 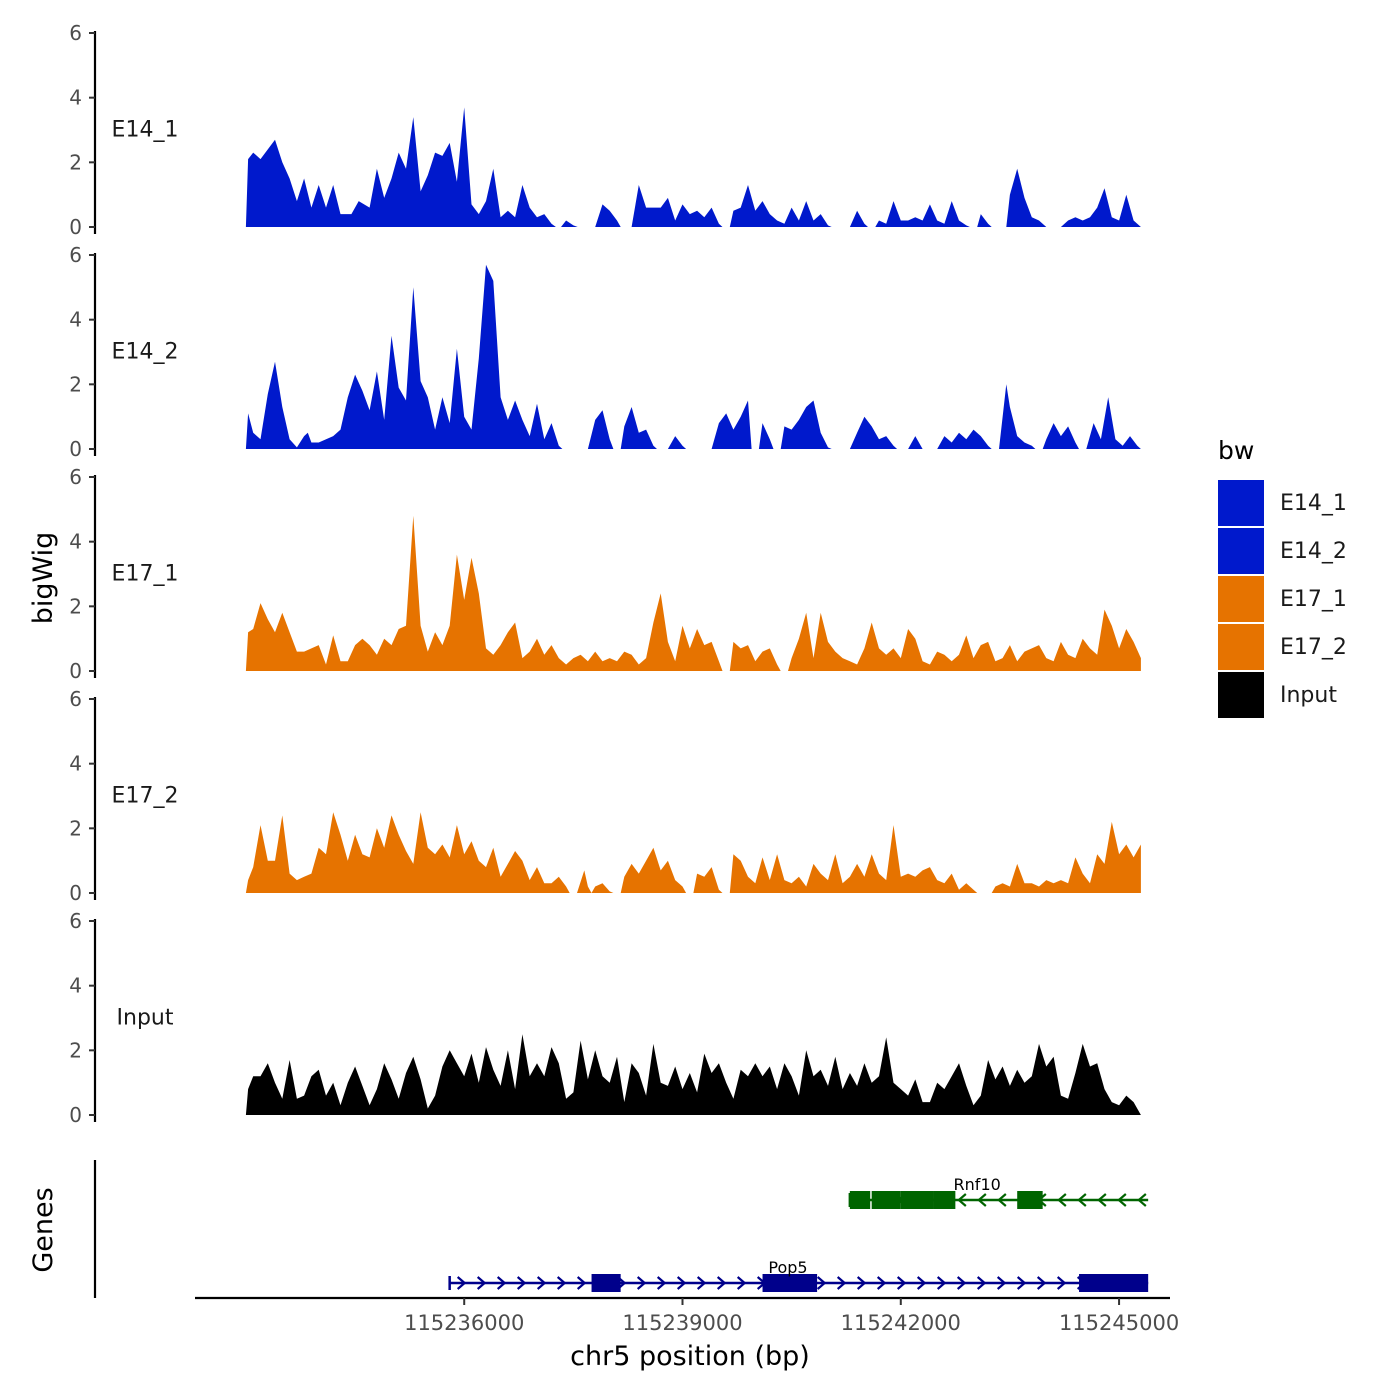 What do you see at coordinates (1313, 503) in the screenshot?
I see `legend-label: E14_1` at bounding box center [1313, 503].